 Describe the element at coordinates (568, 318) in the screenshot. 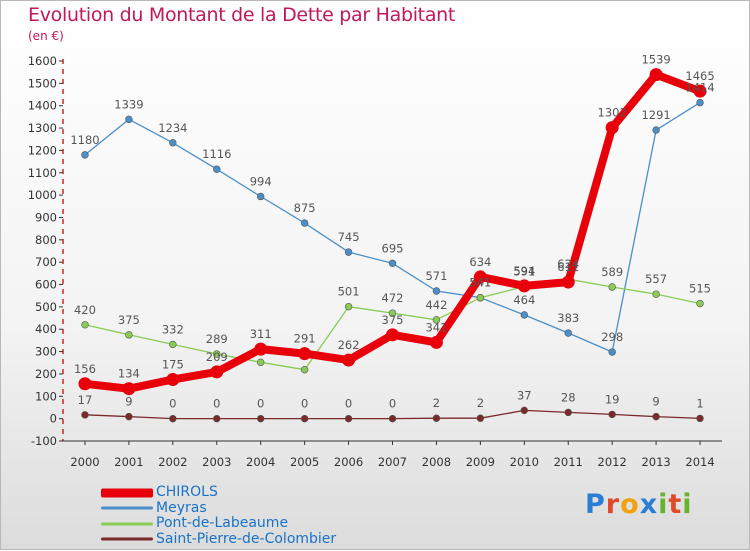

I see `data-label-meyras: 383` at that location.